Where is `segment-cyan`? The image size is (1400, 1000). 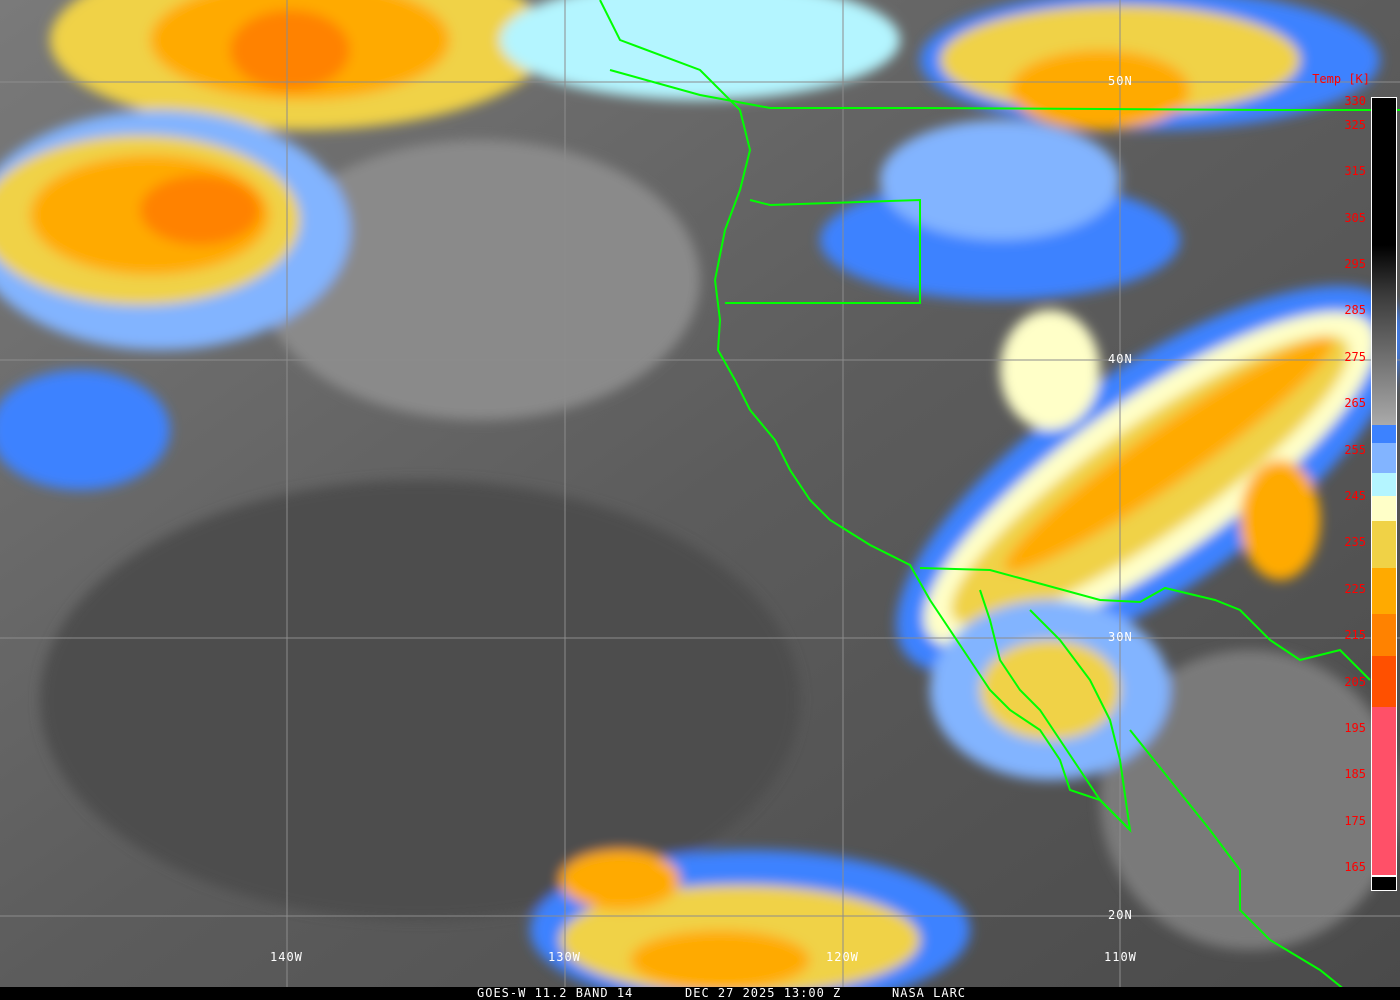 segment-cyan is located at coordinates (1384, 484).